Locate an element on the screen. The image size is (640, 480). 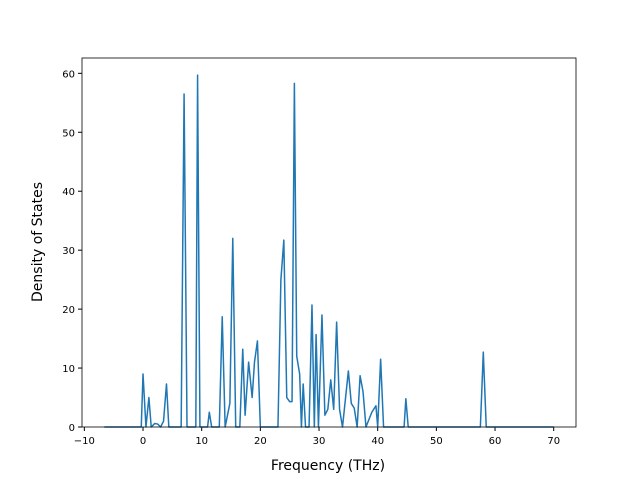
x-tick-label: 0 is located at coordinates (143, 441).